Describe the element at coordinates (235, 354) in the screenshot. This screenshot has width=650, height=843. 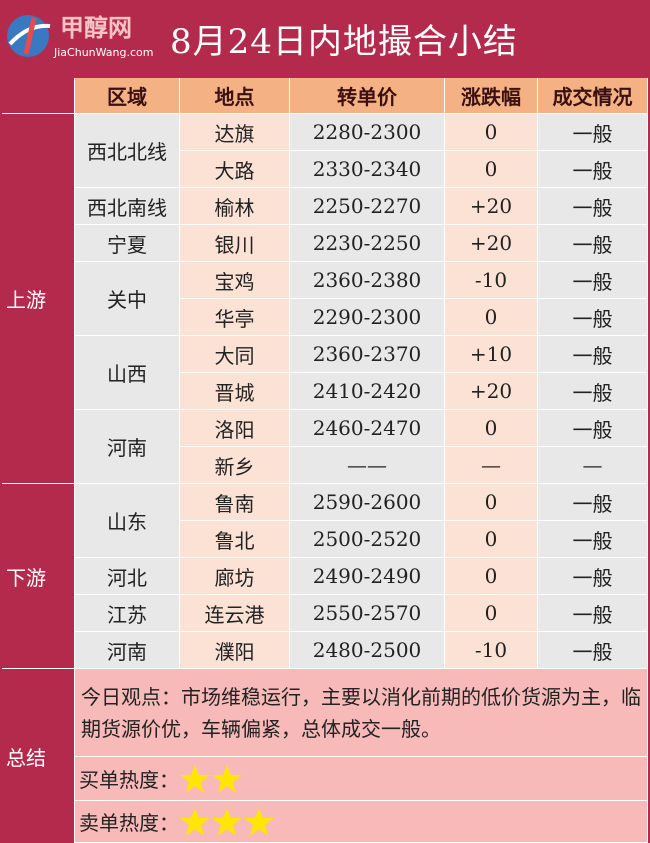
I see `cell: 大同` at that location.